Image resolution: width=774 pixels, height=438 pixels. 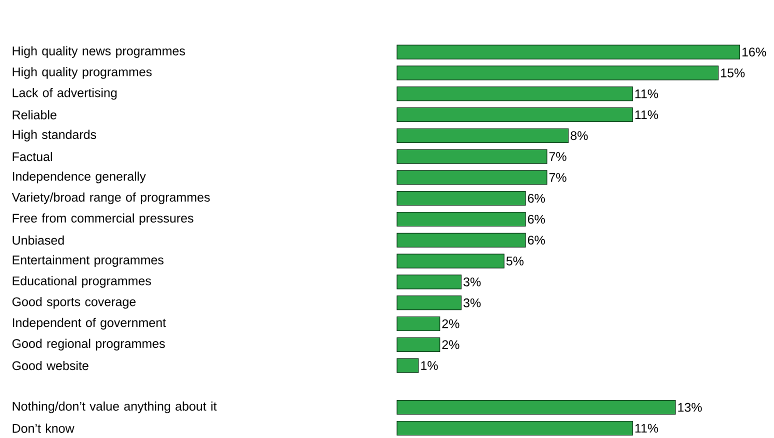 I want to click on y-tick-label: Good website, so click(x=50, y=365).